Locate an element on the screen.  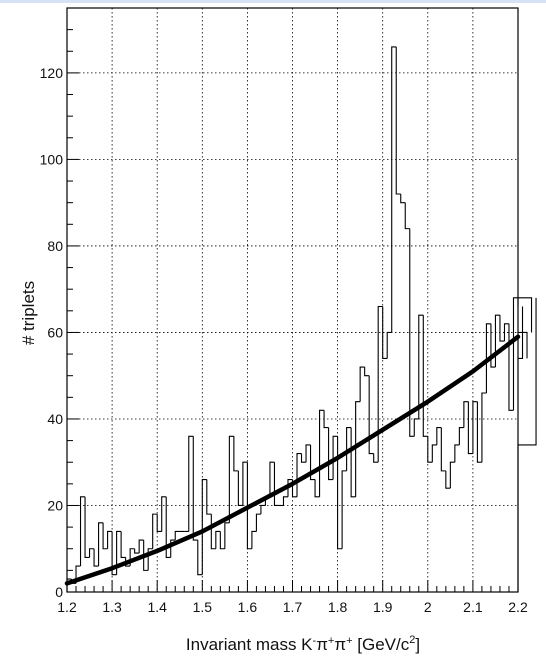
x-axis-title-unit-close: ] is located at coordinates (417, 644).